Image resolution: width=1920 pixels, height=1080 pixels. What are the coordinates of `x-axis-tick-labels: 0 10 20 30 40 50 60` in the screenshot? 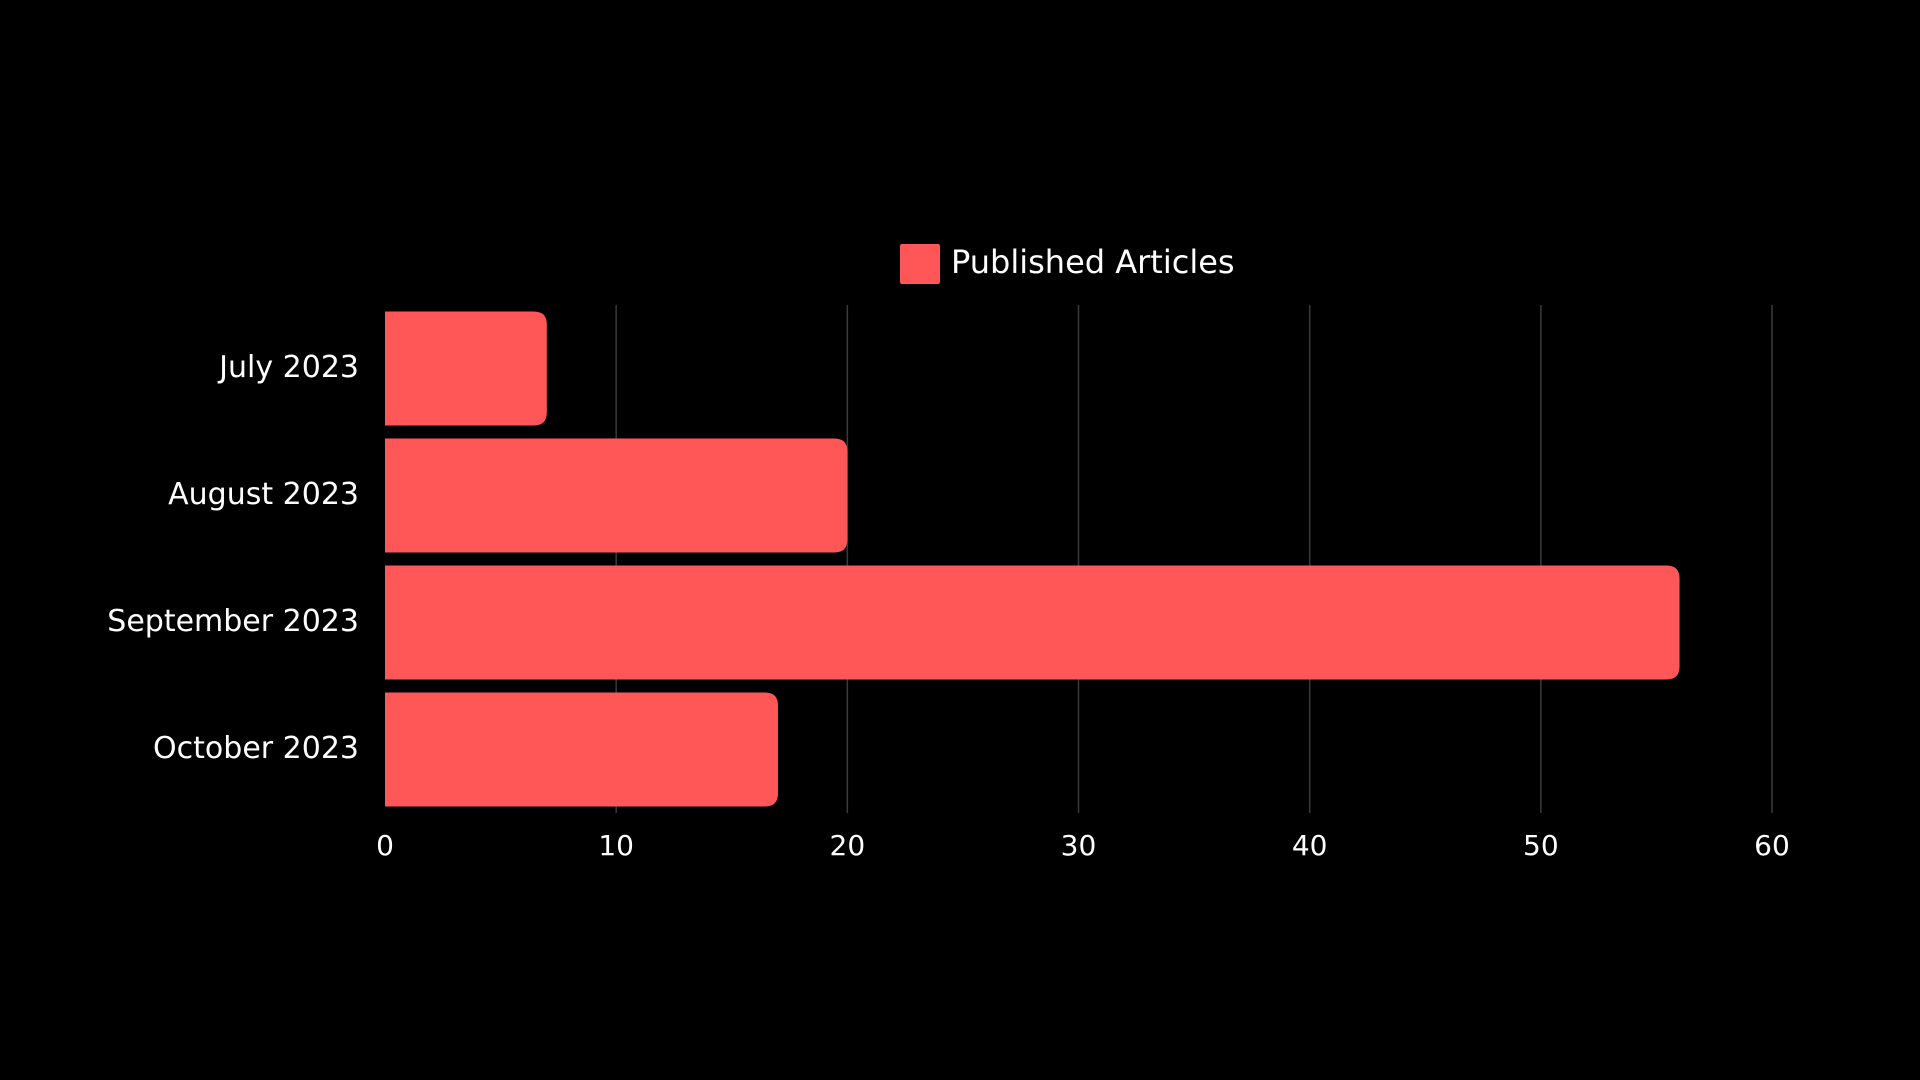 It's located at (1083, 845).